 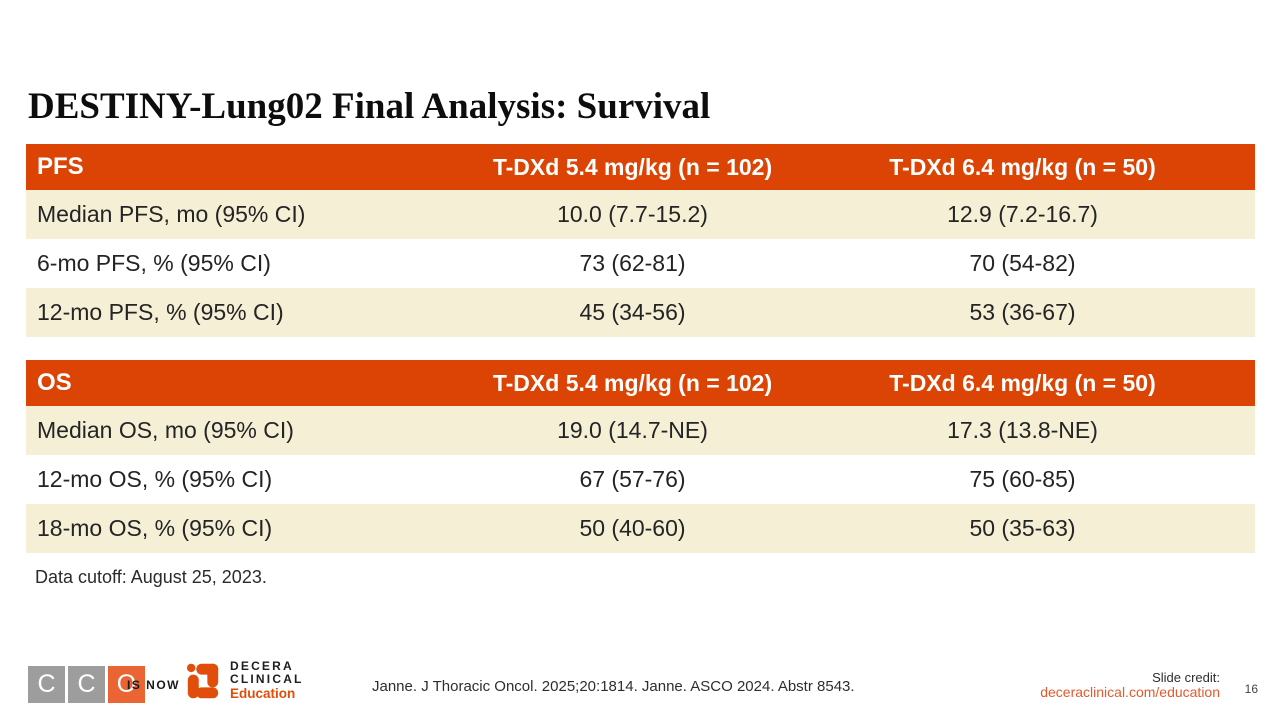 What do you see at coordinates (155, 528) in the screenshot?
I see `row-label: 18-mo OS, % (95% CI)` at bounding box center [155, 528].